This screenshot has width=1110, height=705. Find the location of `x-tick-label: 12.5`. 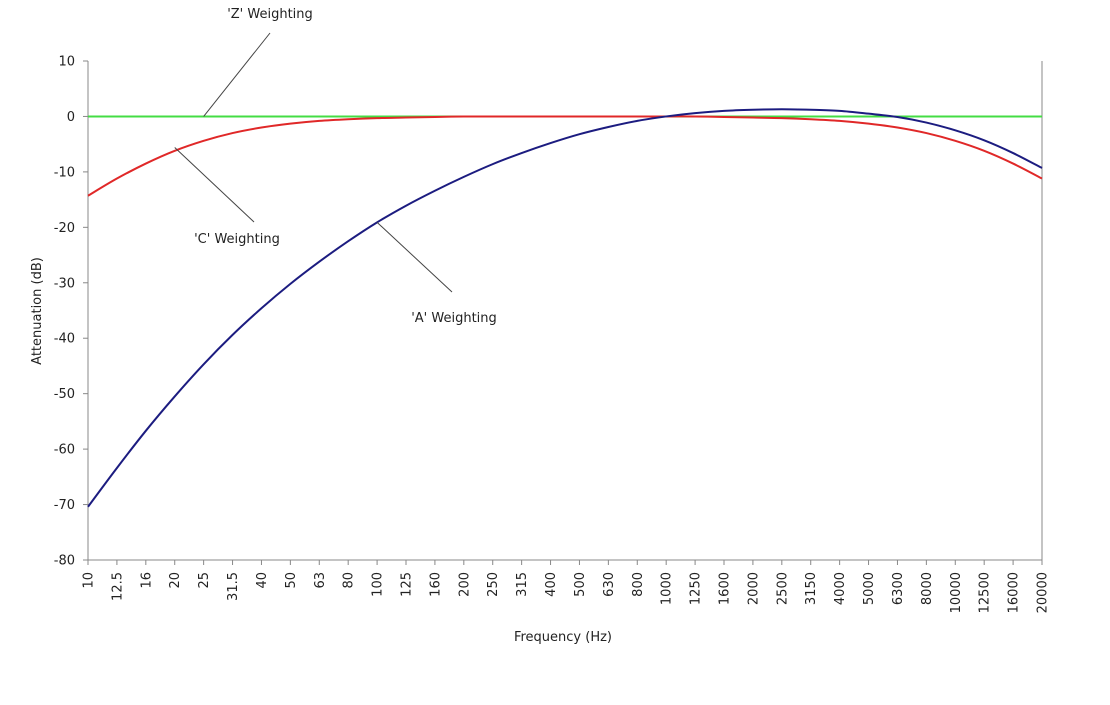

x-tick-label: 12.5 is located at coordinates (117, 586).